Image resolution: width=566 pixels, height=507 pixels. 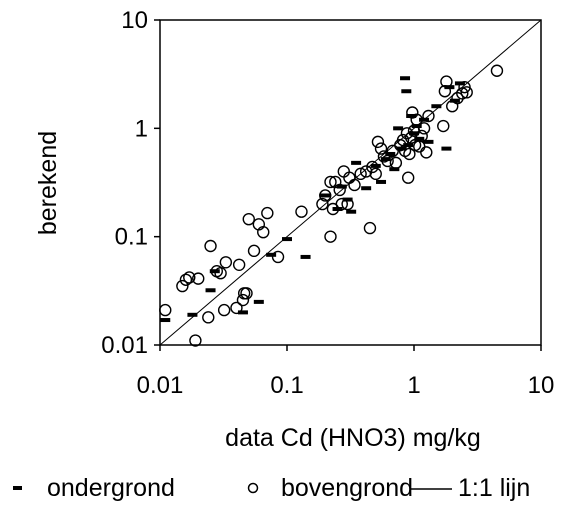 What do you see at coordinates (131, 237) in the screenshot?
I see `y-tick-label: 0.1` at bounding box center [131, 237].